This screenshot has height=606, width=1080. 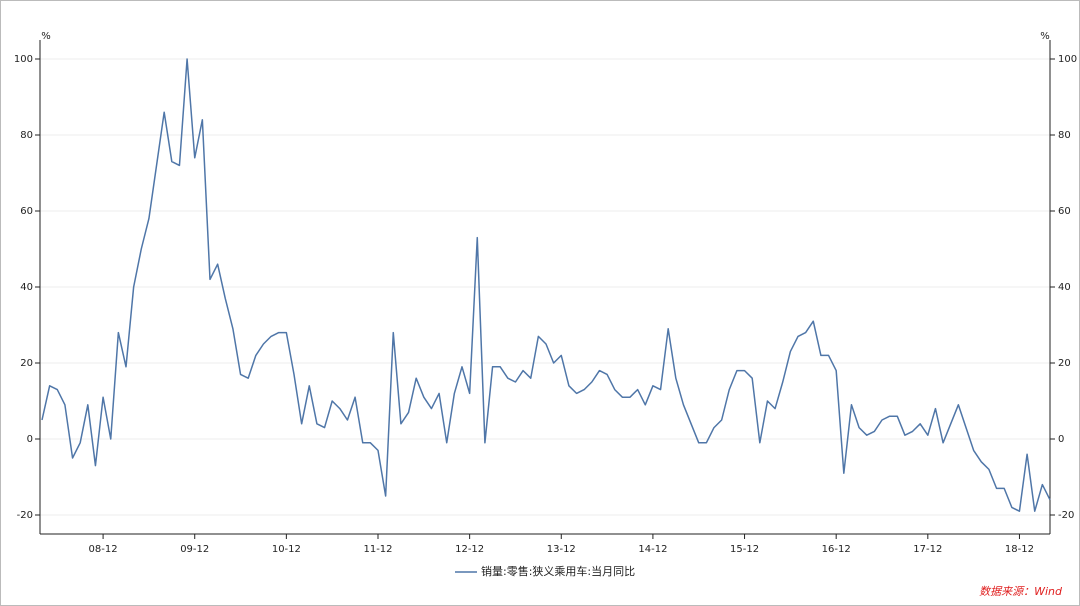 What do you see at coordinates (652, 549) in the screenshot?
I see `x-tick-label: 14-12` at bounding box center [652, 549].